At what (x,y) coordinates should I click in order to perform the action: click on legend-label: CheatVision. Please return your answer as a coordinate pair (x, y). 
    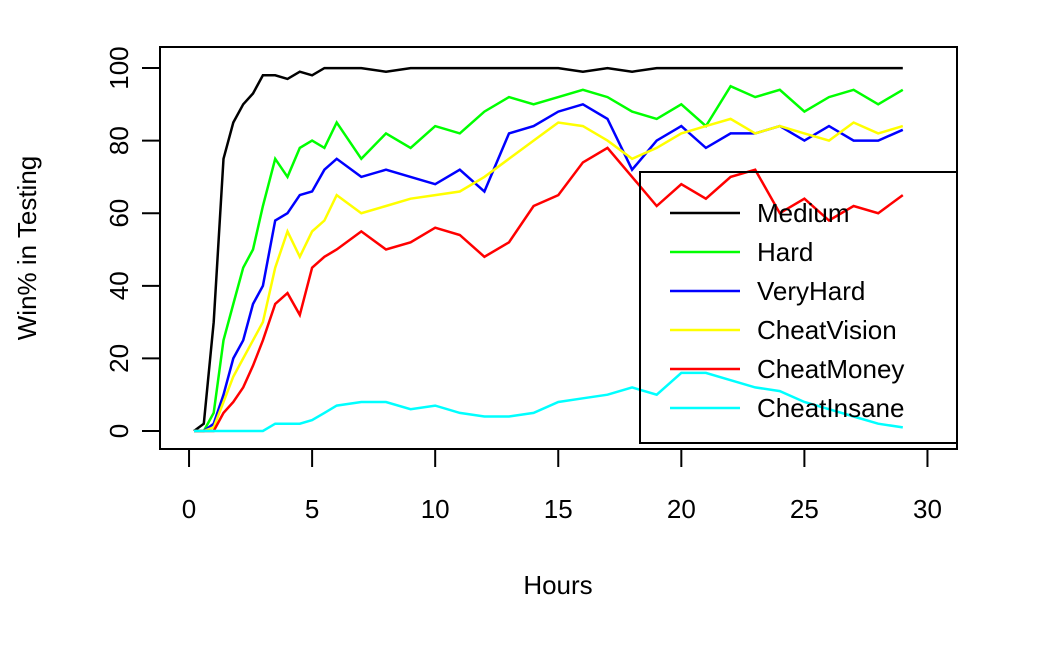
    Looking at the image, I should click on (827, 330).